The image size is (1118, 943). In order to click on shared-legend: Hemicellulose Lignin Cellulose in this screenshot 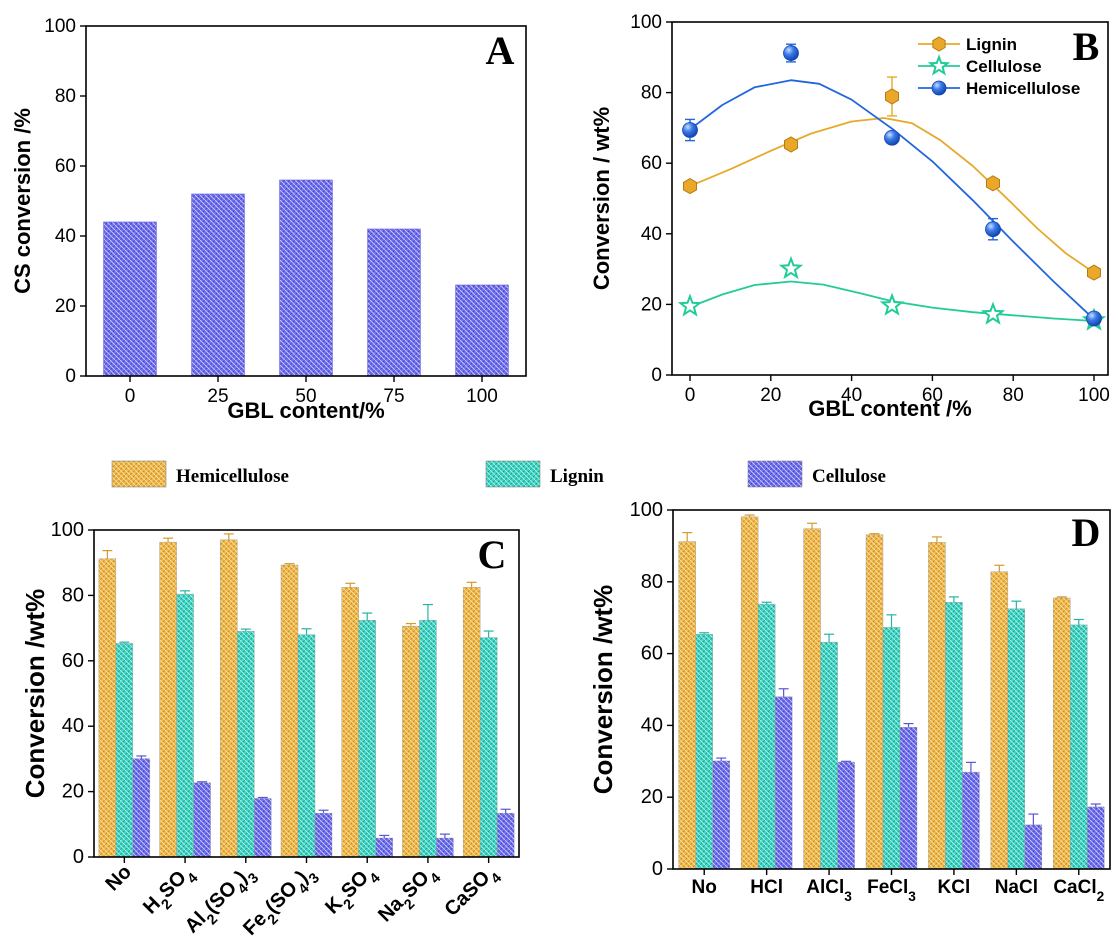, I will do `click(498, 474)`.